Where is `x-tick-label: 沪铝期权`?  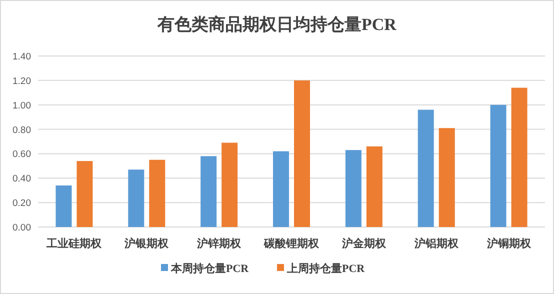 x-tick-label: 沪铝期权 is located at coordinates (436, 243).